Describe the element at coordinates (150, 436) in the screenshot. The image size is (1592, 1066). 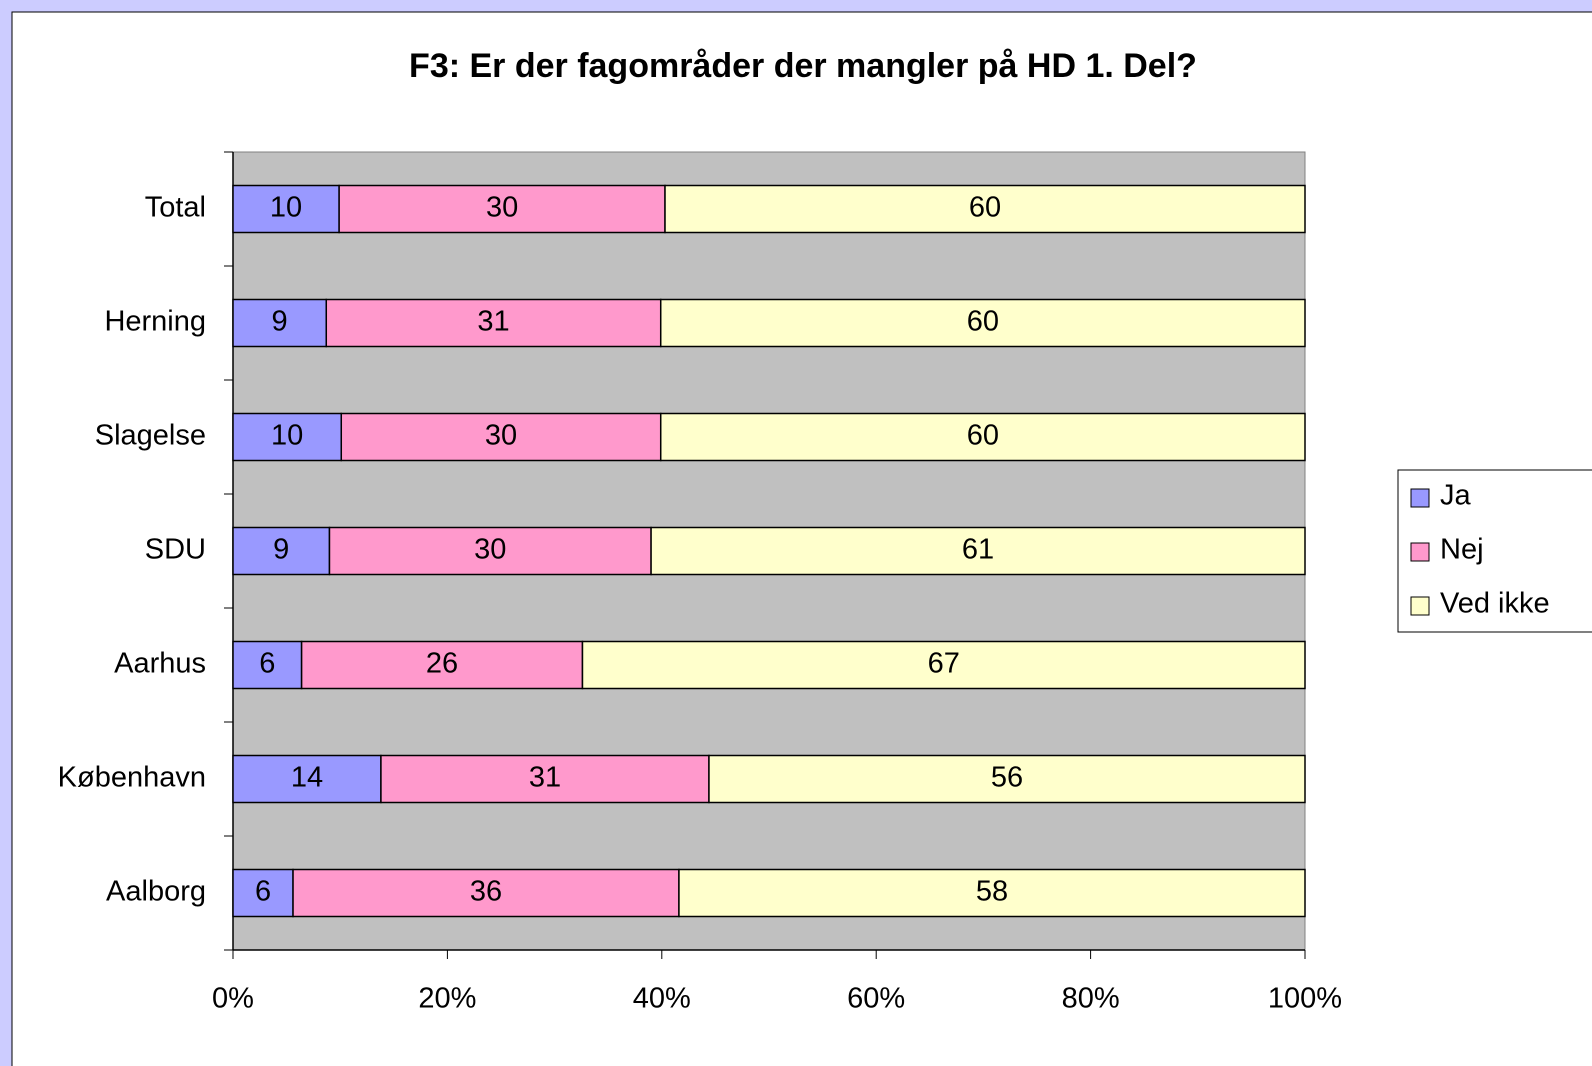
I see `y-tick-label: Slagelse` at that location.